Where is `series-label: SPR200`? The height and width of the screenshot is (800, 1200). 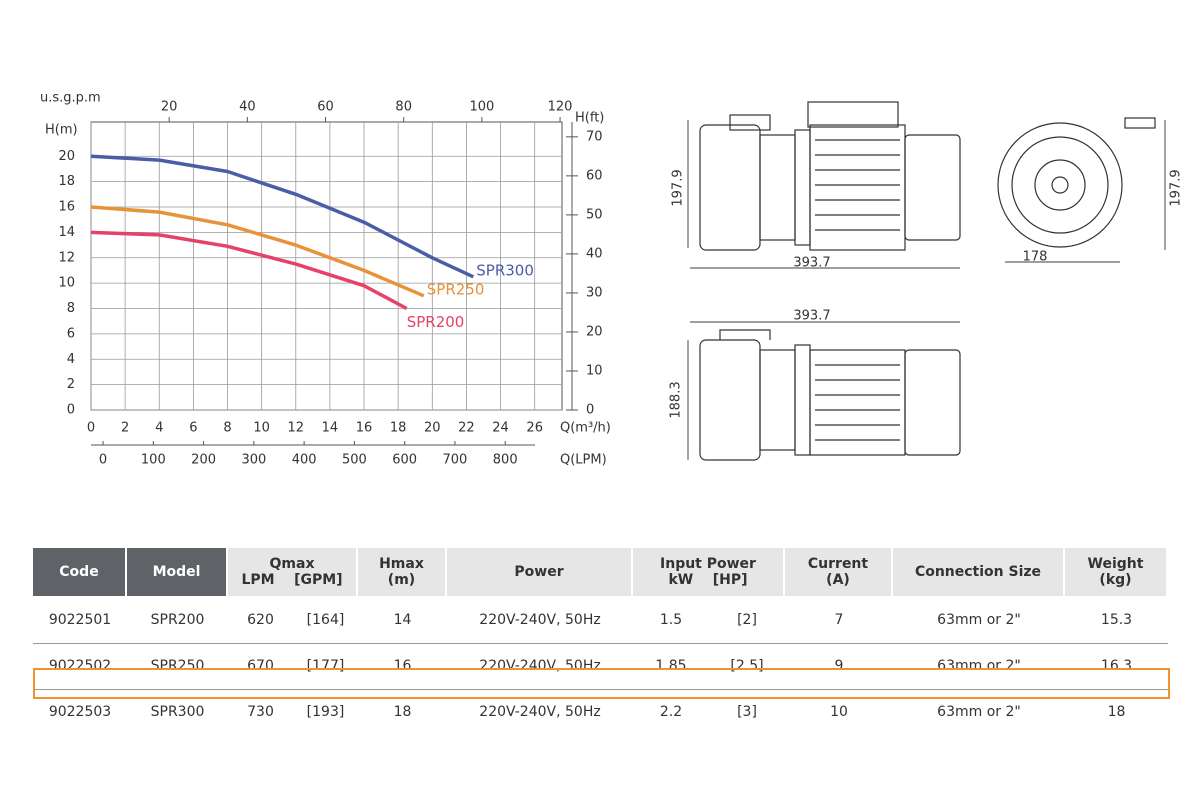 series-label: SPR200 is located at coordinates (436, 322).